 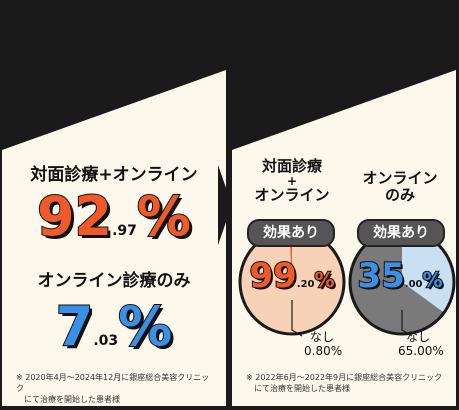 What do you see at coordinates (400, 178) in the screenshot?
I see `pie2-title-line1: オンライン` at bounding box center [400, 178].